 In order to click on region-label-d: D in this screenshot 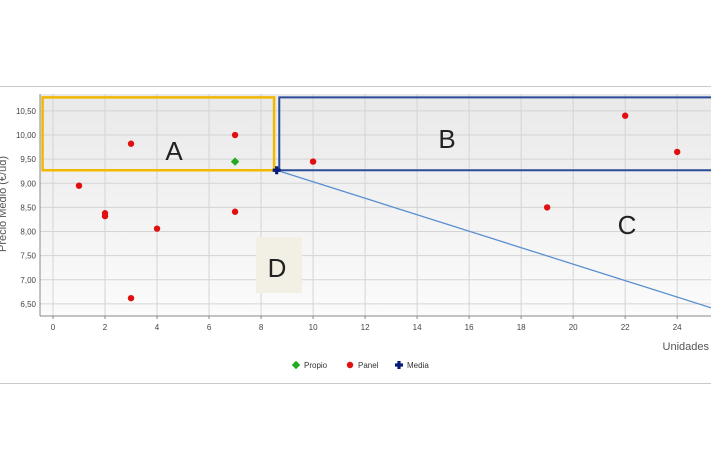, I will do `click(277, 268)`.